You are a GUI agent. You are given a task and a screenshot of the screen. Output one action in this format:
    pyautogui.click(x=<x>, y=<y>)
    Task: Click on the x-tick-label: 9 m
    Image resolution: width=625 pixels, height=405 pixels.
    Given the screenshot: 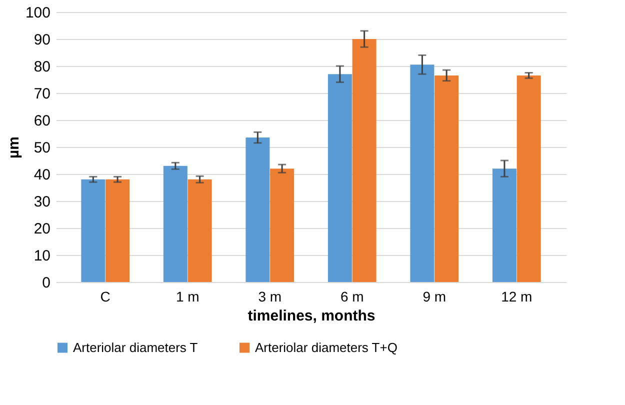 What is the action you would take?
    pyautogui.click(x=434, y=296)
    